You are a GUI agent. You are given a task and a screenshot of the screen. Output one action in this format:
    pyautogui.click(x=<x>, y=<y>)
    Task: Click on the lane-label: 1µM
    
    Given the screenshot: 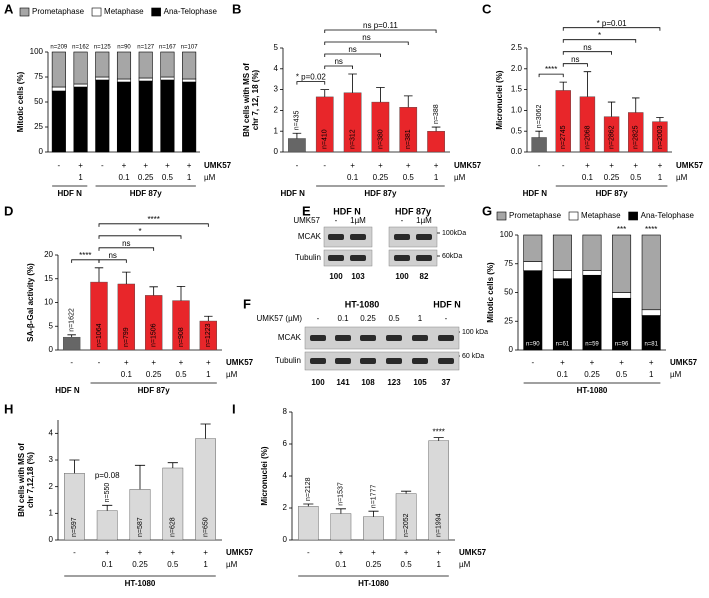 What is the action you would take?
    pyautogui.click(x=424, y=220)
    